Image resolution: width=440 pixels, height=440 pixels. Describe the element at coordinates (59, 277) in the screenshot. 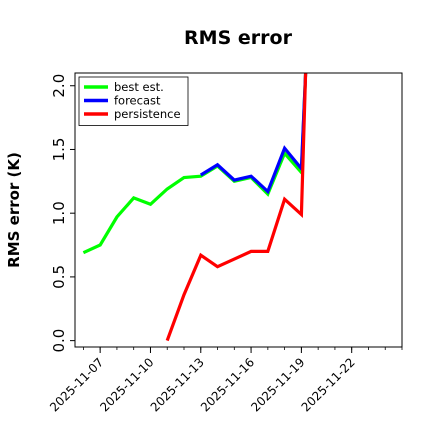

I see `y-tick-label: 0.5` at that location.